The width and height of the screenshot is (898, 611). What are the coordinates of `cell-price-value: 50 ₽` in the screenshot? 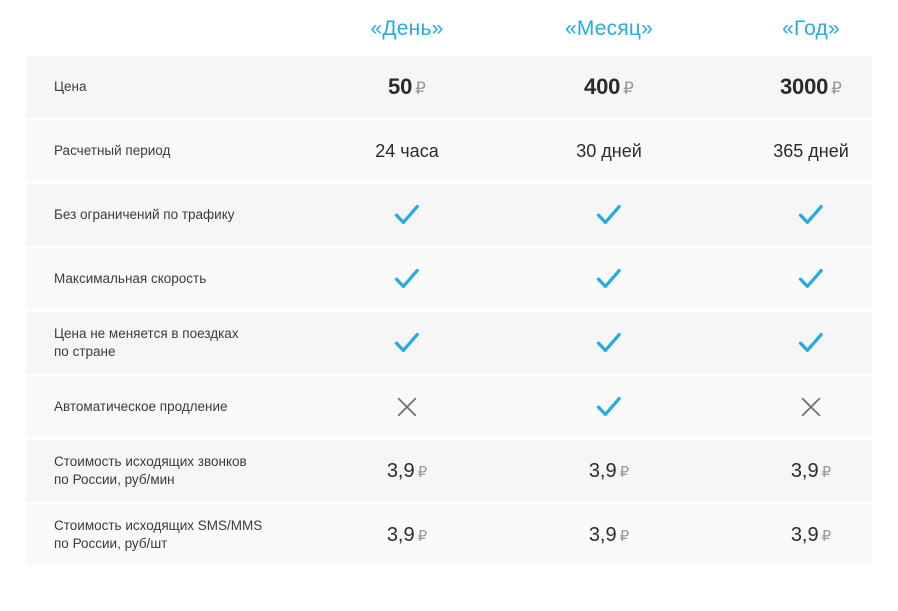 It's located at (407, 87).